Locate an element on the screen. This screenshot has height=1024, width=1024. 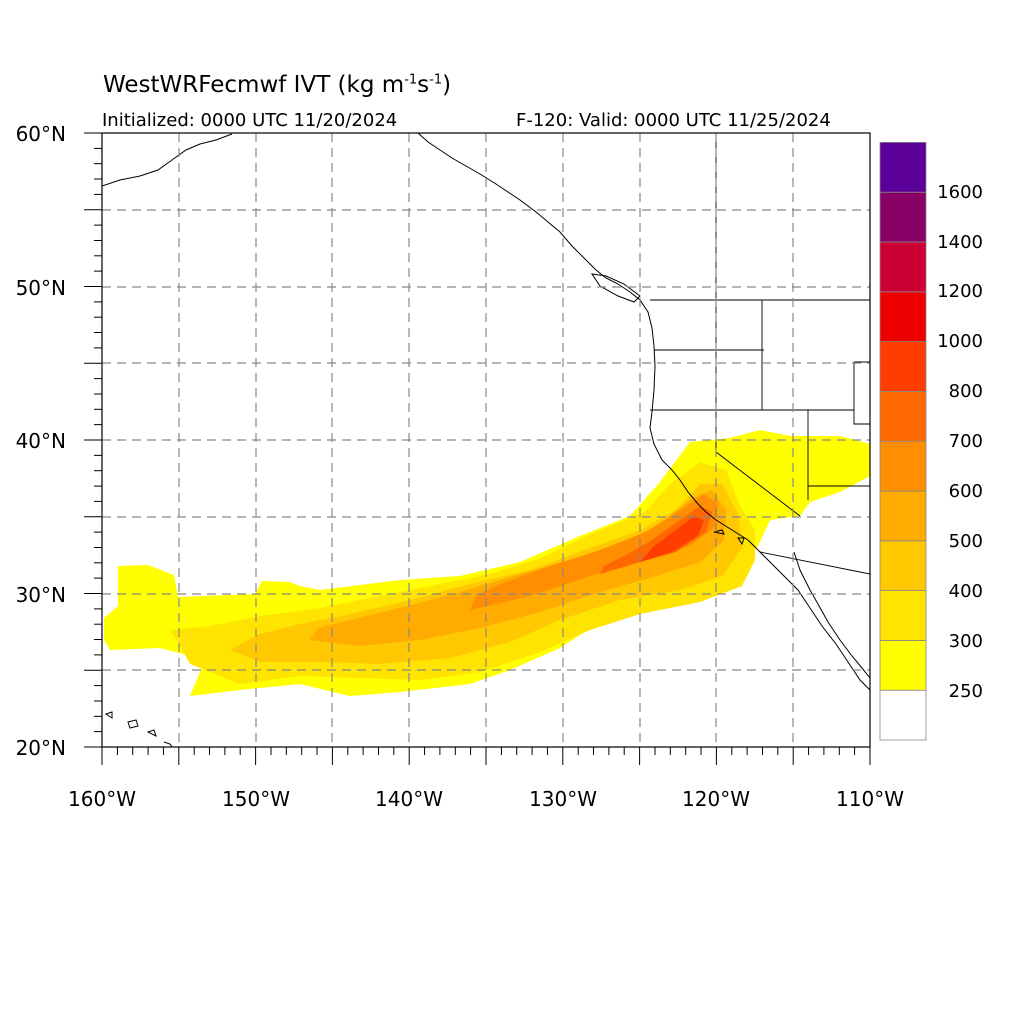
longitude-labels: 160°W 150°W 140°W 130°W 120°W 110°W is located at coordinates (486, 799).